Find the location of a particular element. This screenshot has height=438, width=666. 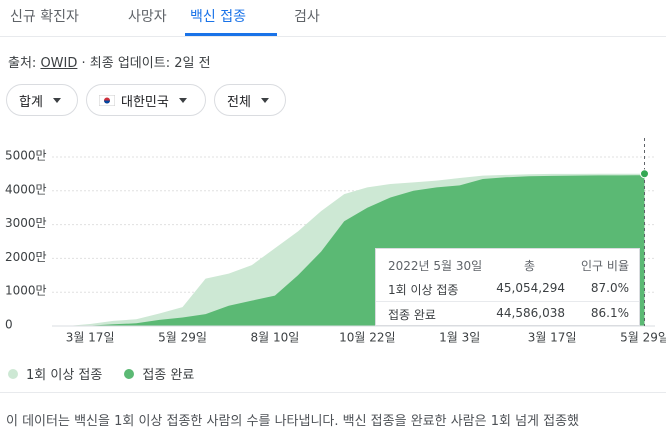

tab: 신규 확진자 is located at coordinates (44, 17).